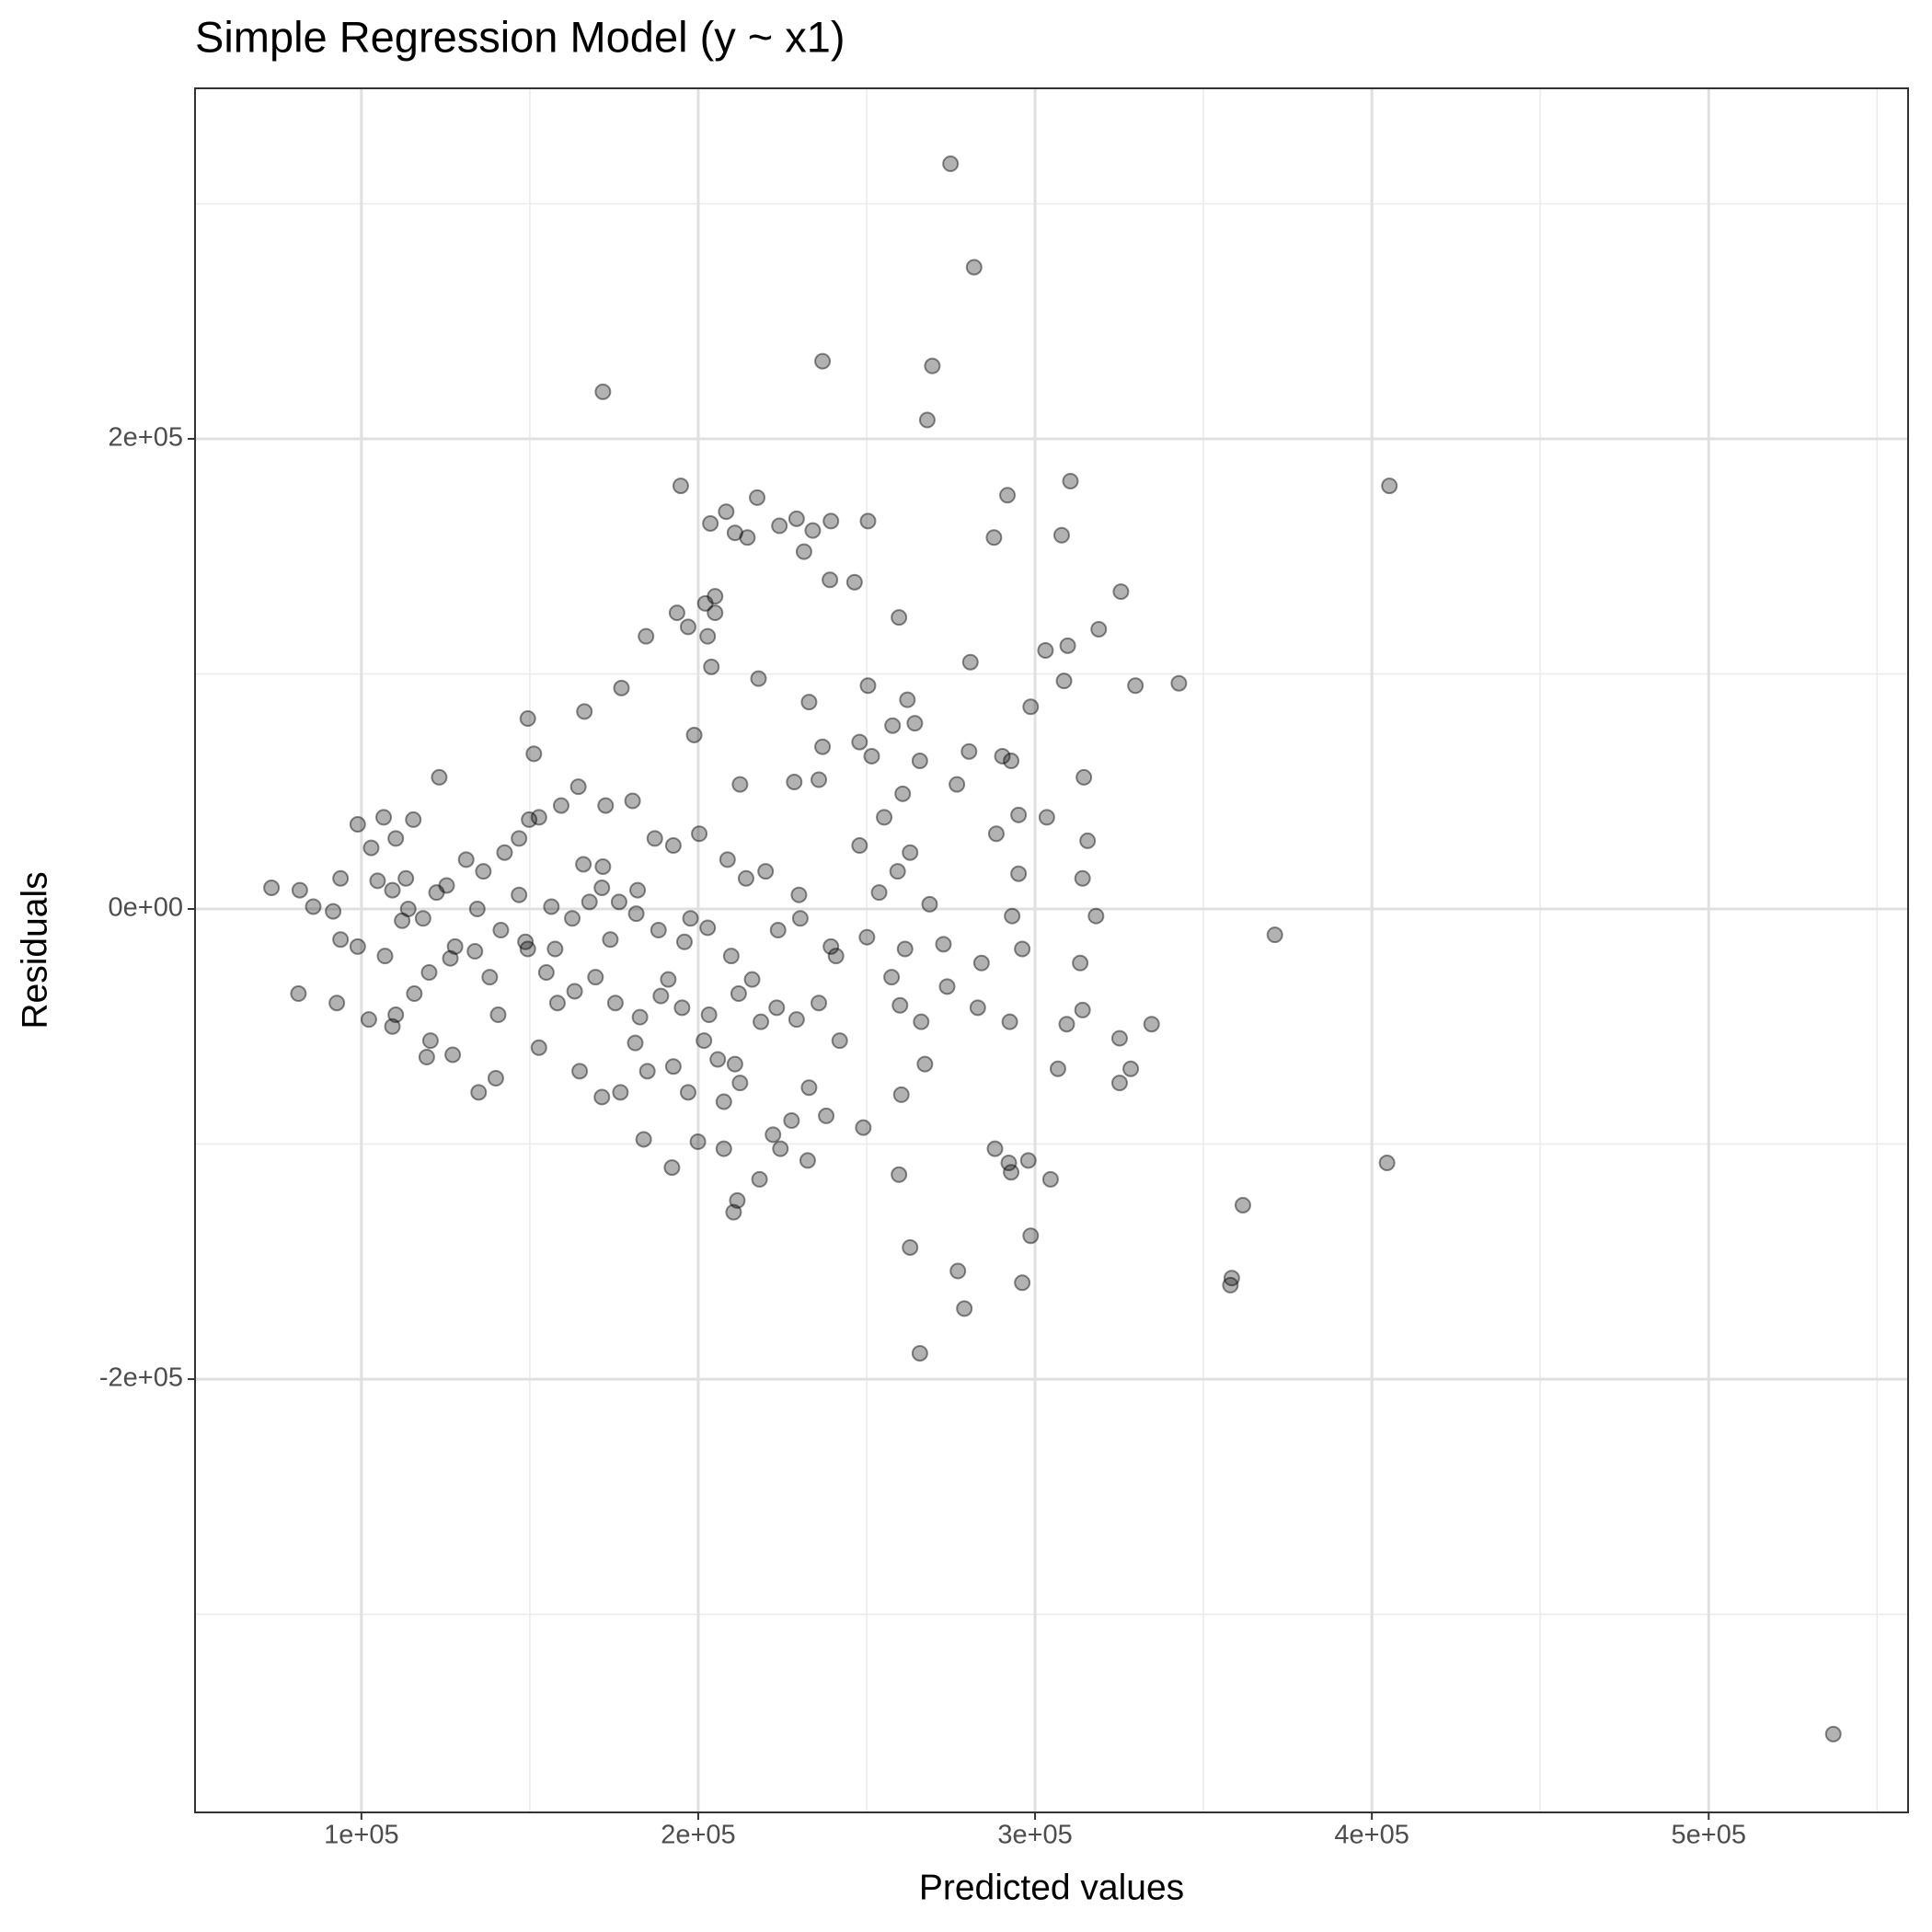 This screenshot has width=1932, height=1932. I want to click on x-tick-label: 1e+05, so click(361, 1835).